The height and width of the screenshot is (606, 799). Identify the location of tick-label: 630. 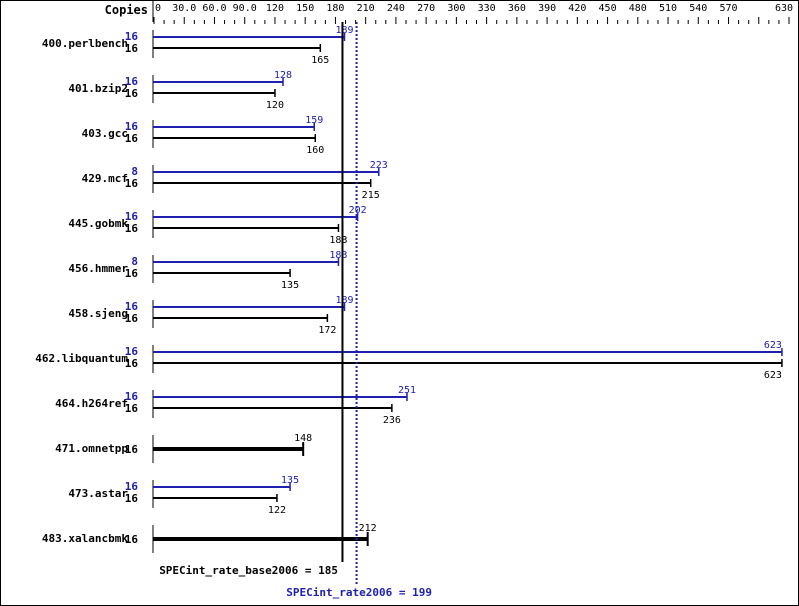
(784, 8).